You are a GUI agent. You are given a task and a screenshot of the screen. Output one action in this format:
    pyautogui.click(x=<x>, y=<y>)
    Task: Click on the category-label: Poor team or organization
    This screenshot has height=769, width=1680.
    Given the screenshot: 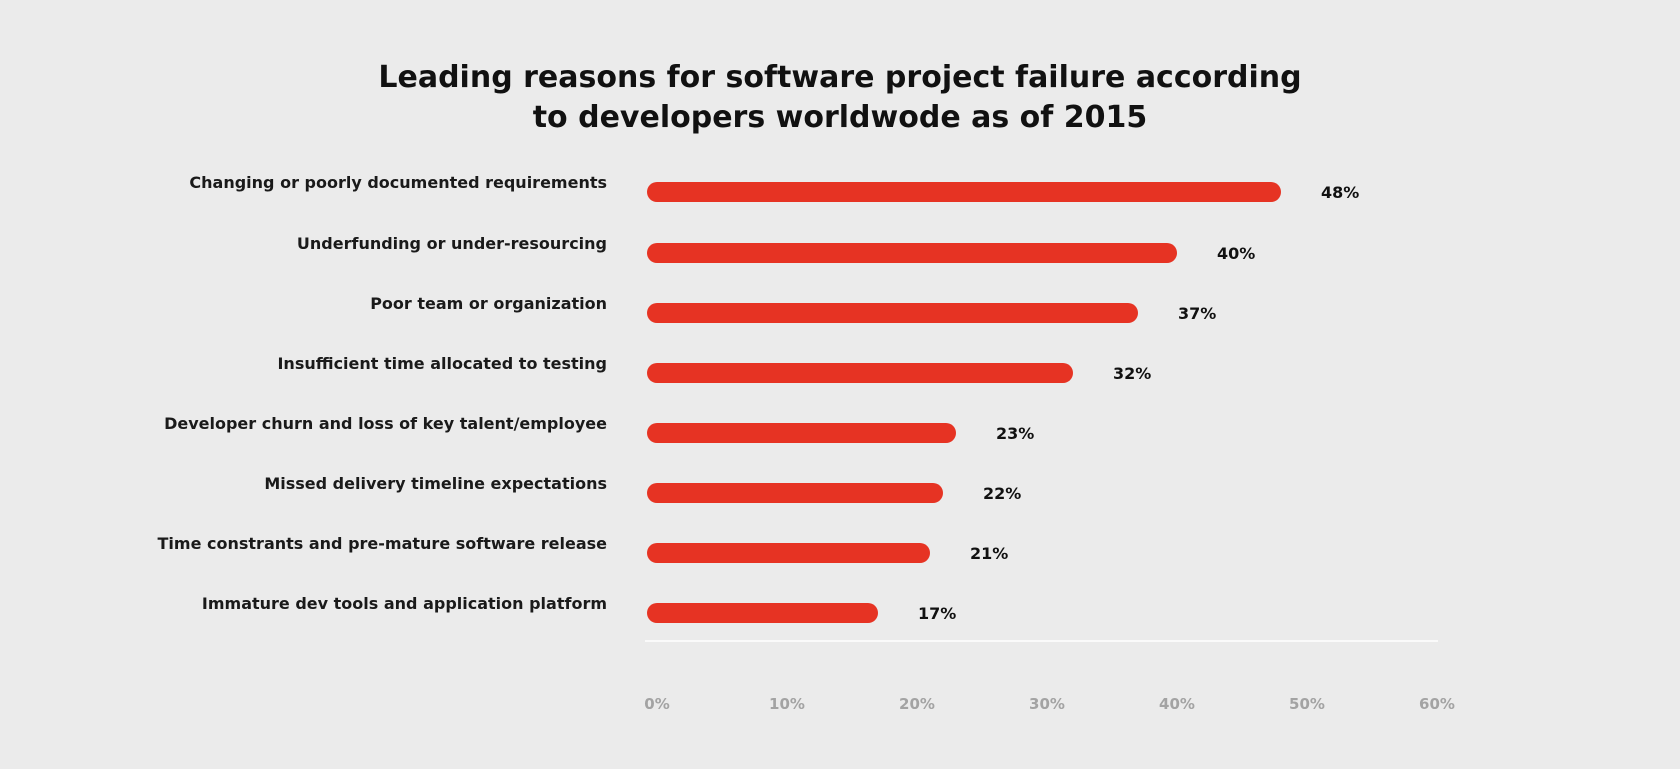 What is the action you would take?
    pyautogui.click(x=488, y=303)
    